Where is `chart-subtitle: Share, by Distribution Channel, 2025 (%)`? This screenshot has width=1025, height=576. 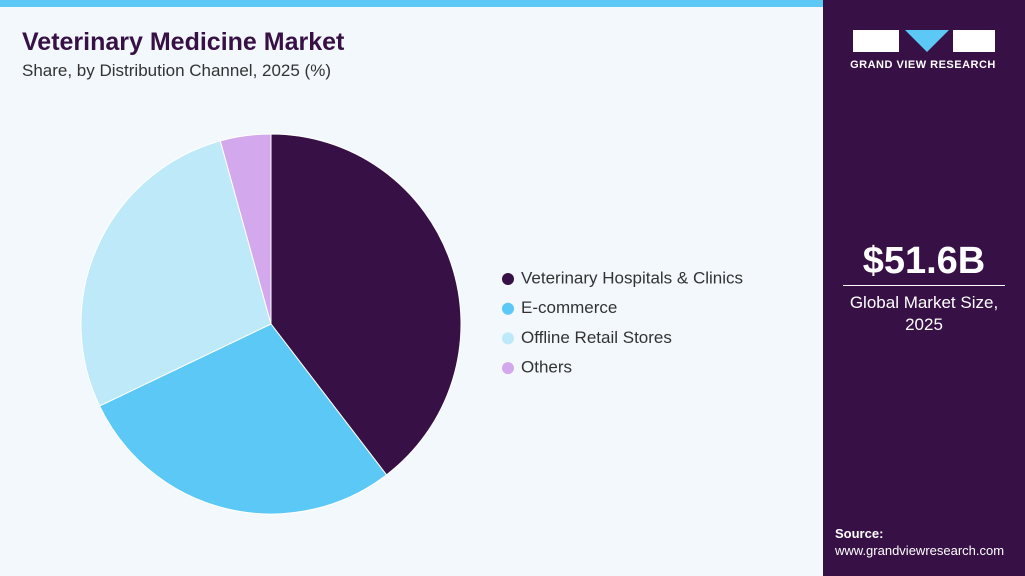 chart-subtitle: Share, by Distribution Channel, 2025 (%) is located at coordinates (176, 70).